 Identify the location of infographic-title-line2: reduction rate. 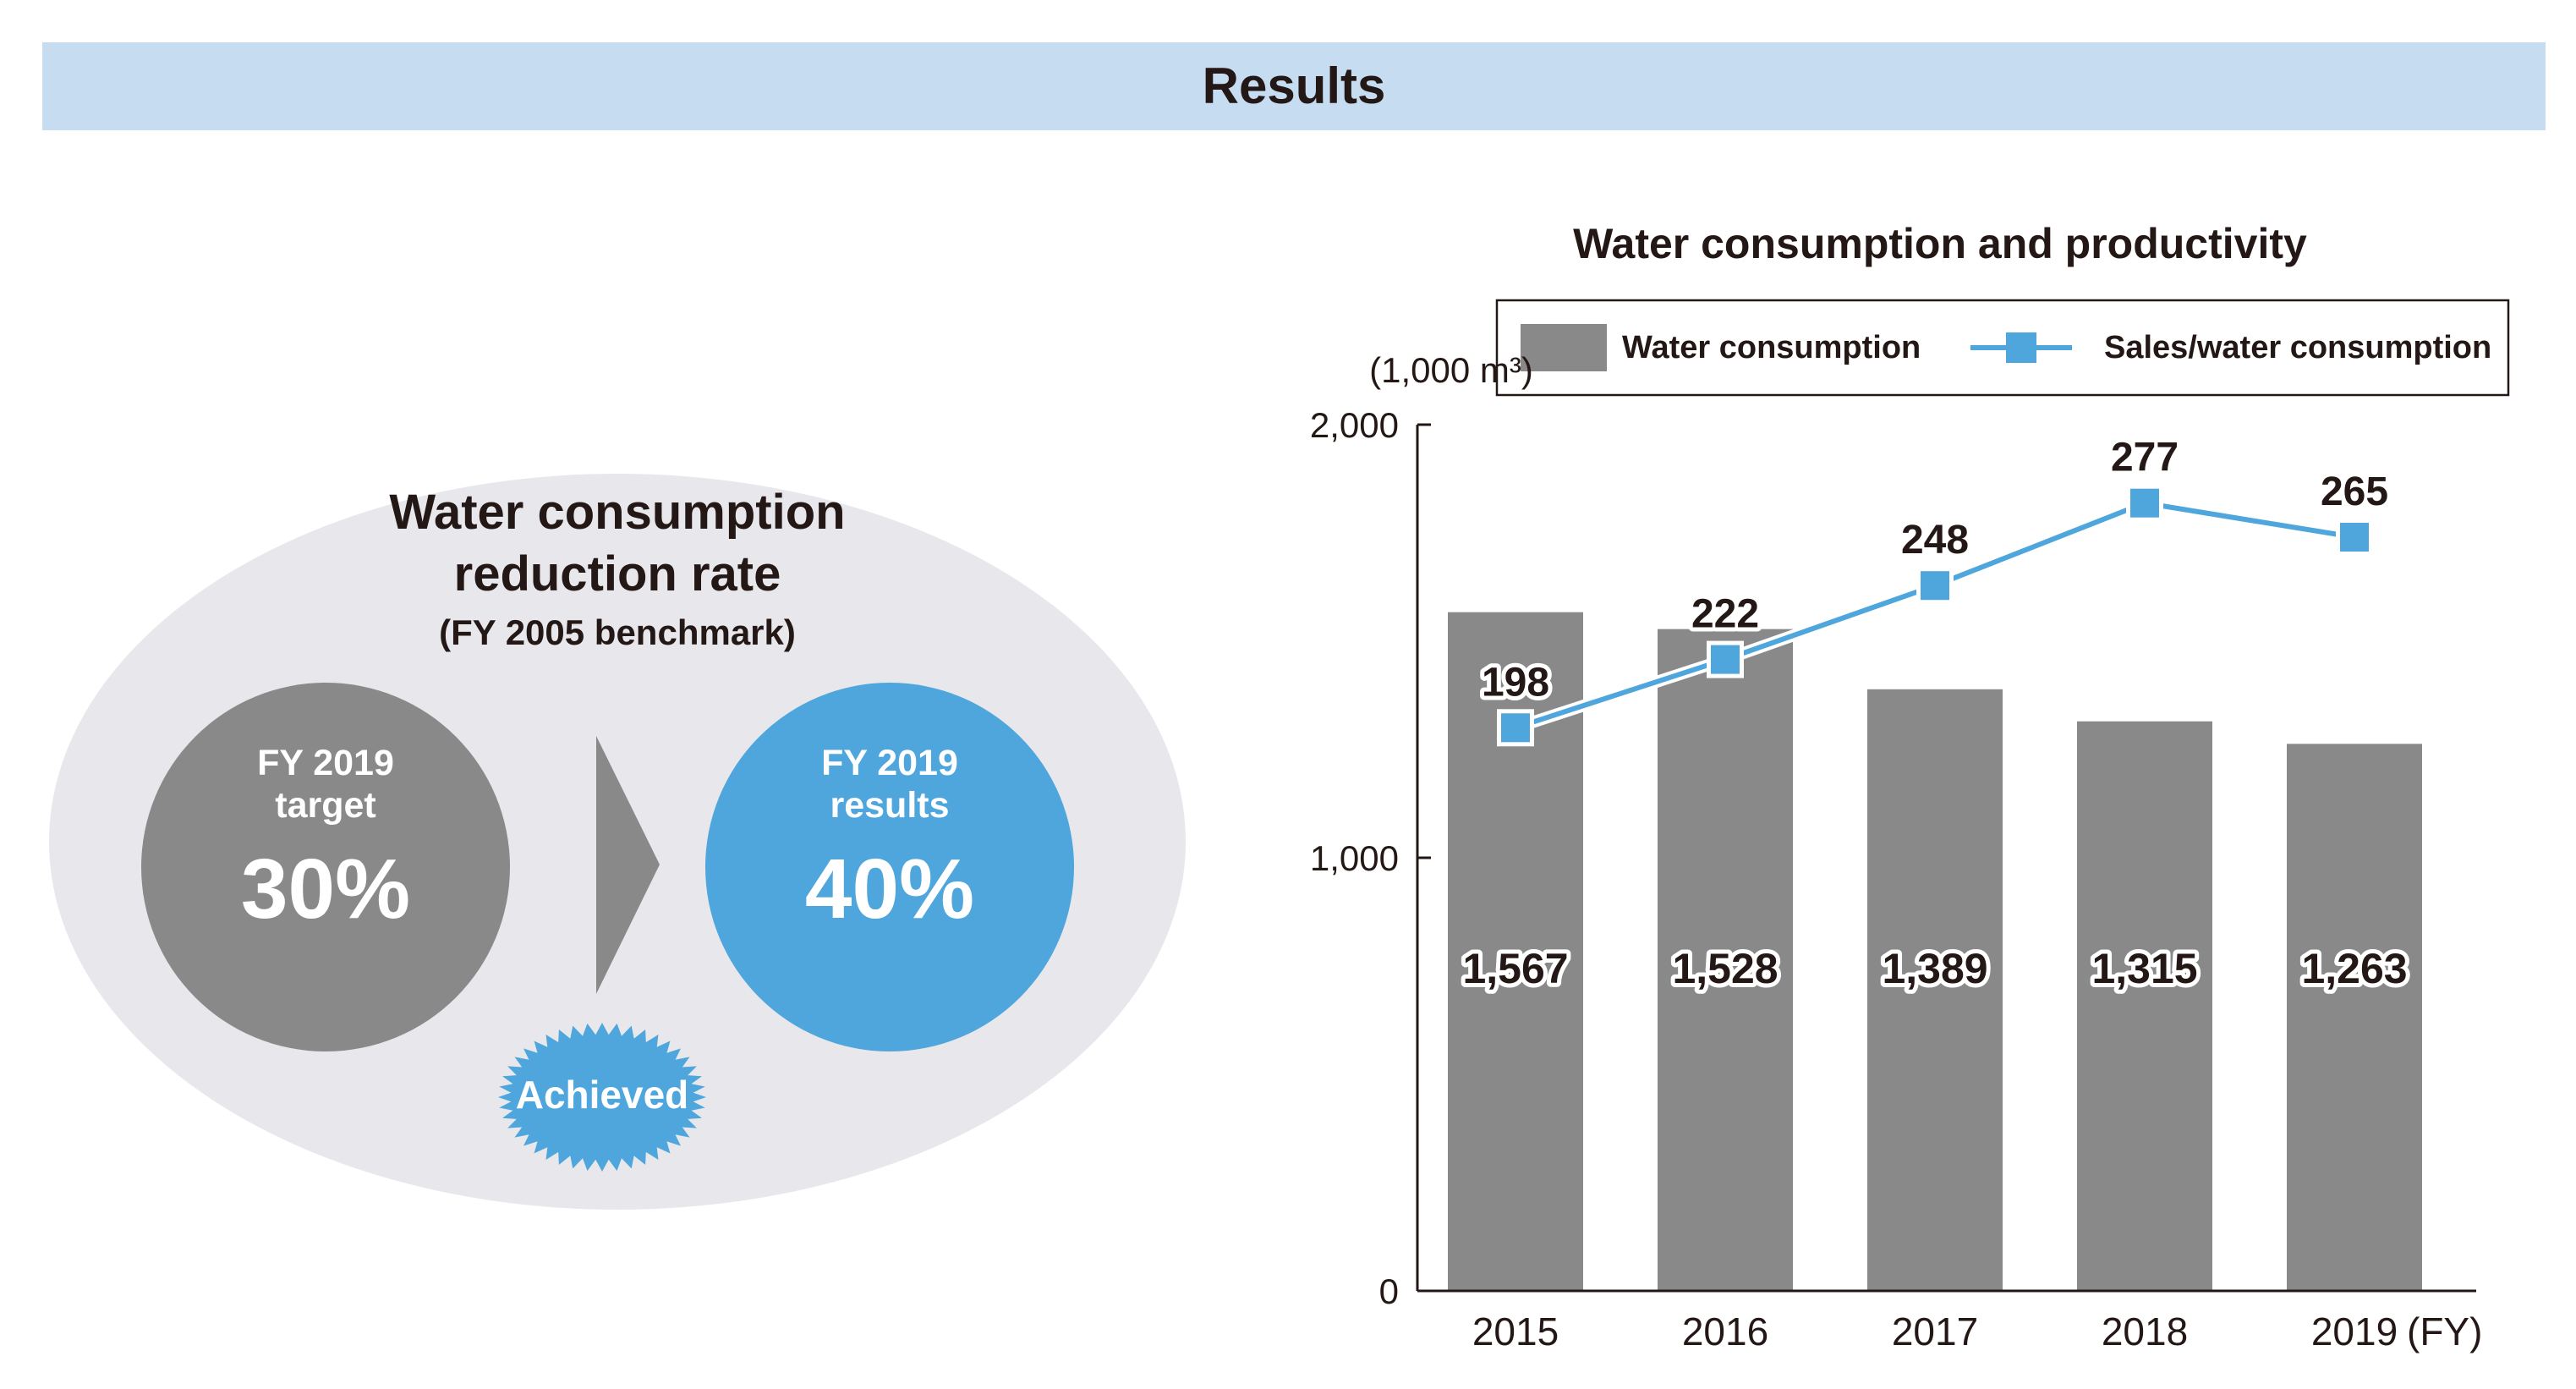
(617, 573).